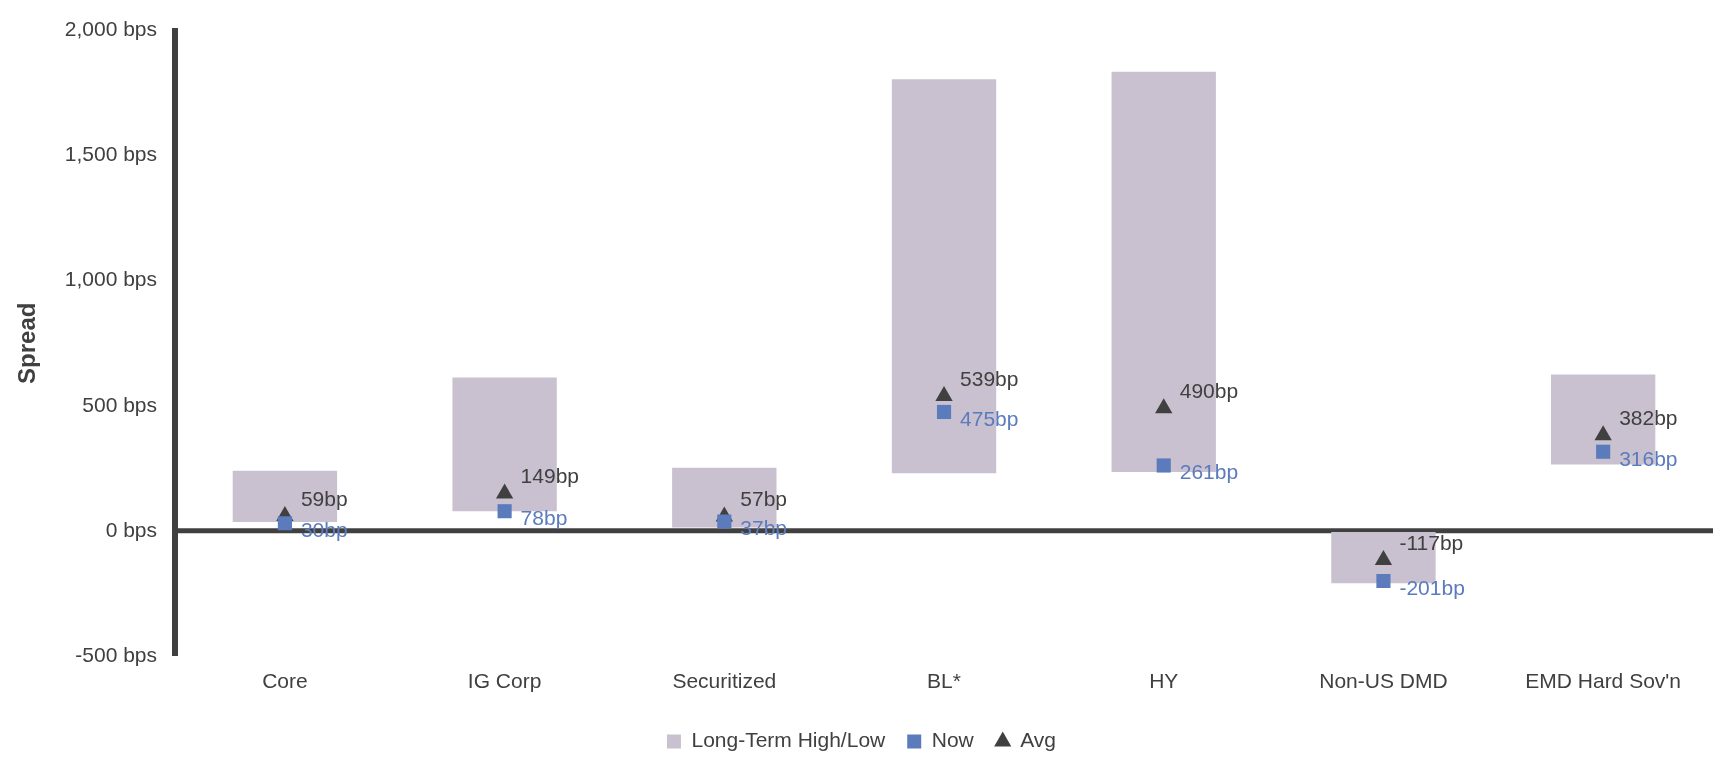 This screenshot has width=1733, height=762. Describe the element at coordinates (944, 681) in the screenshot. I see `x-tick-label: BL*` at that location.